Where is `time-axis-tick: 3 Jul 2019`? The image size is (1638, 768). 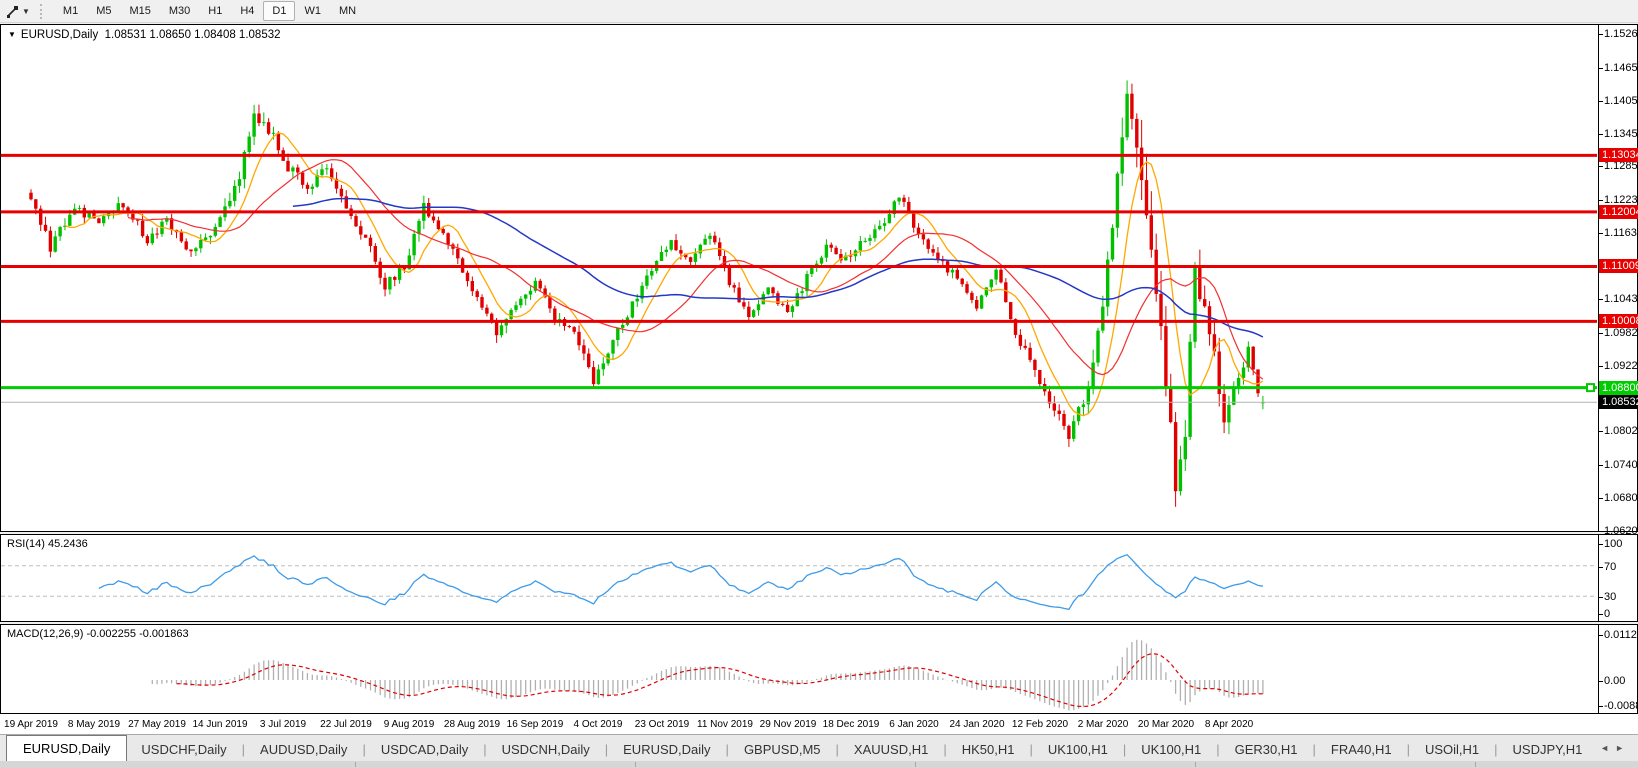
time-axis-tick: 3 Jul 2019 is located at coordinates (283, 724).